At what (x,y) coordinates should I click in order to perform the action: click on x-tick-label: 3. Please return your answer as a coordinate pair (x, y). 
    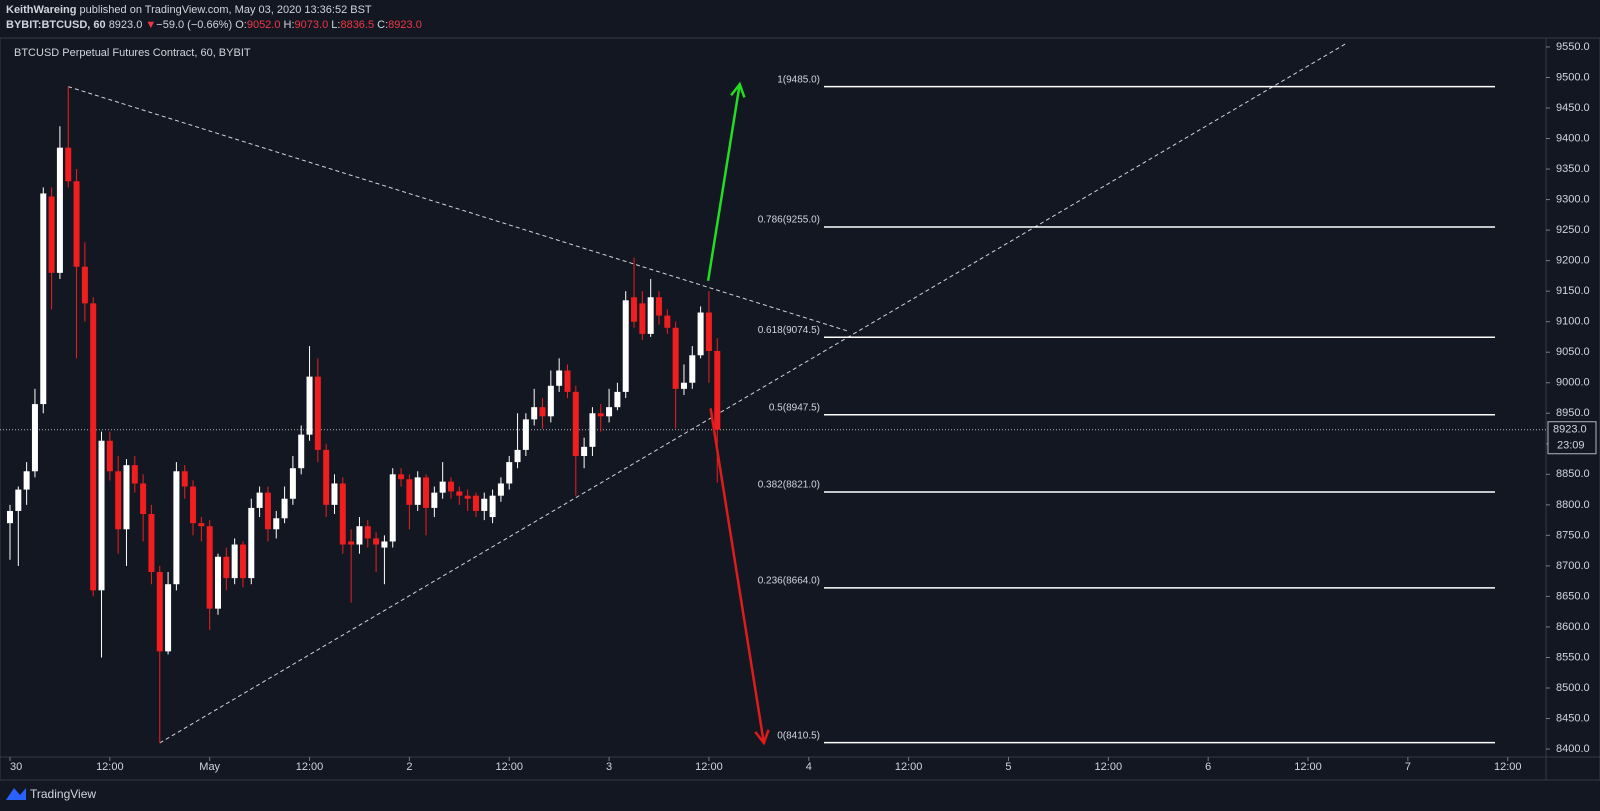
    Looking at the image, I should click on (609, 767).